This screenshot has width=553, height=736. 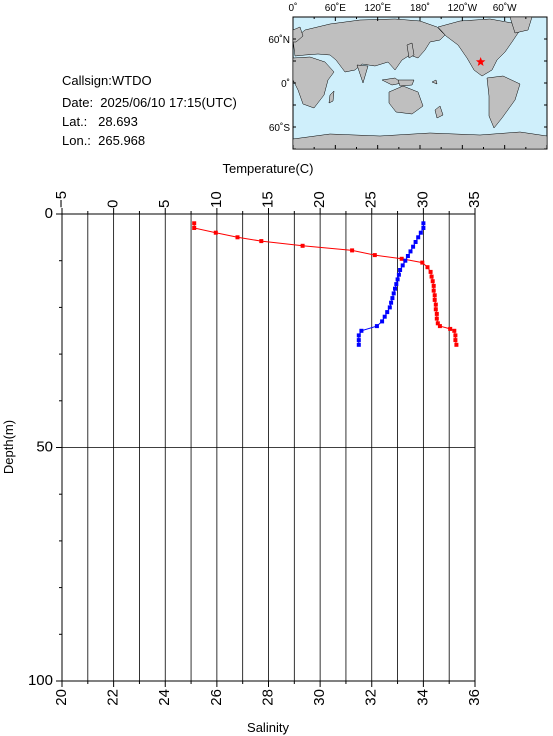 I want to click on map-latitude-labels: 60˚N 0˚ 60˚S, so click(x=279, y=84).